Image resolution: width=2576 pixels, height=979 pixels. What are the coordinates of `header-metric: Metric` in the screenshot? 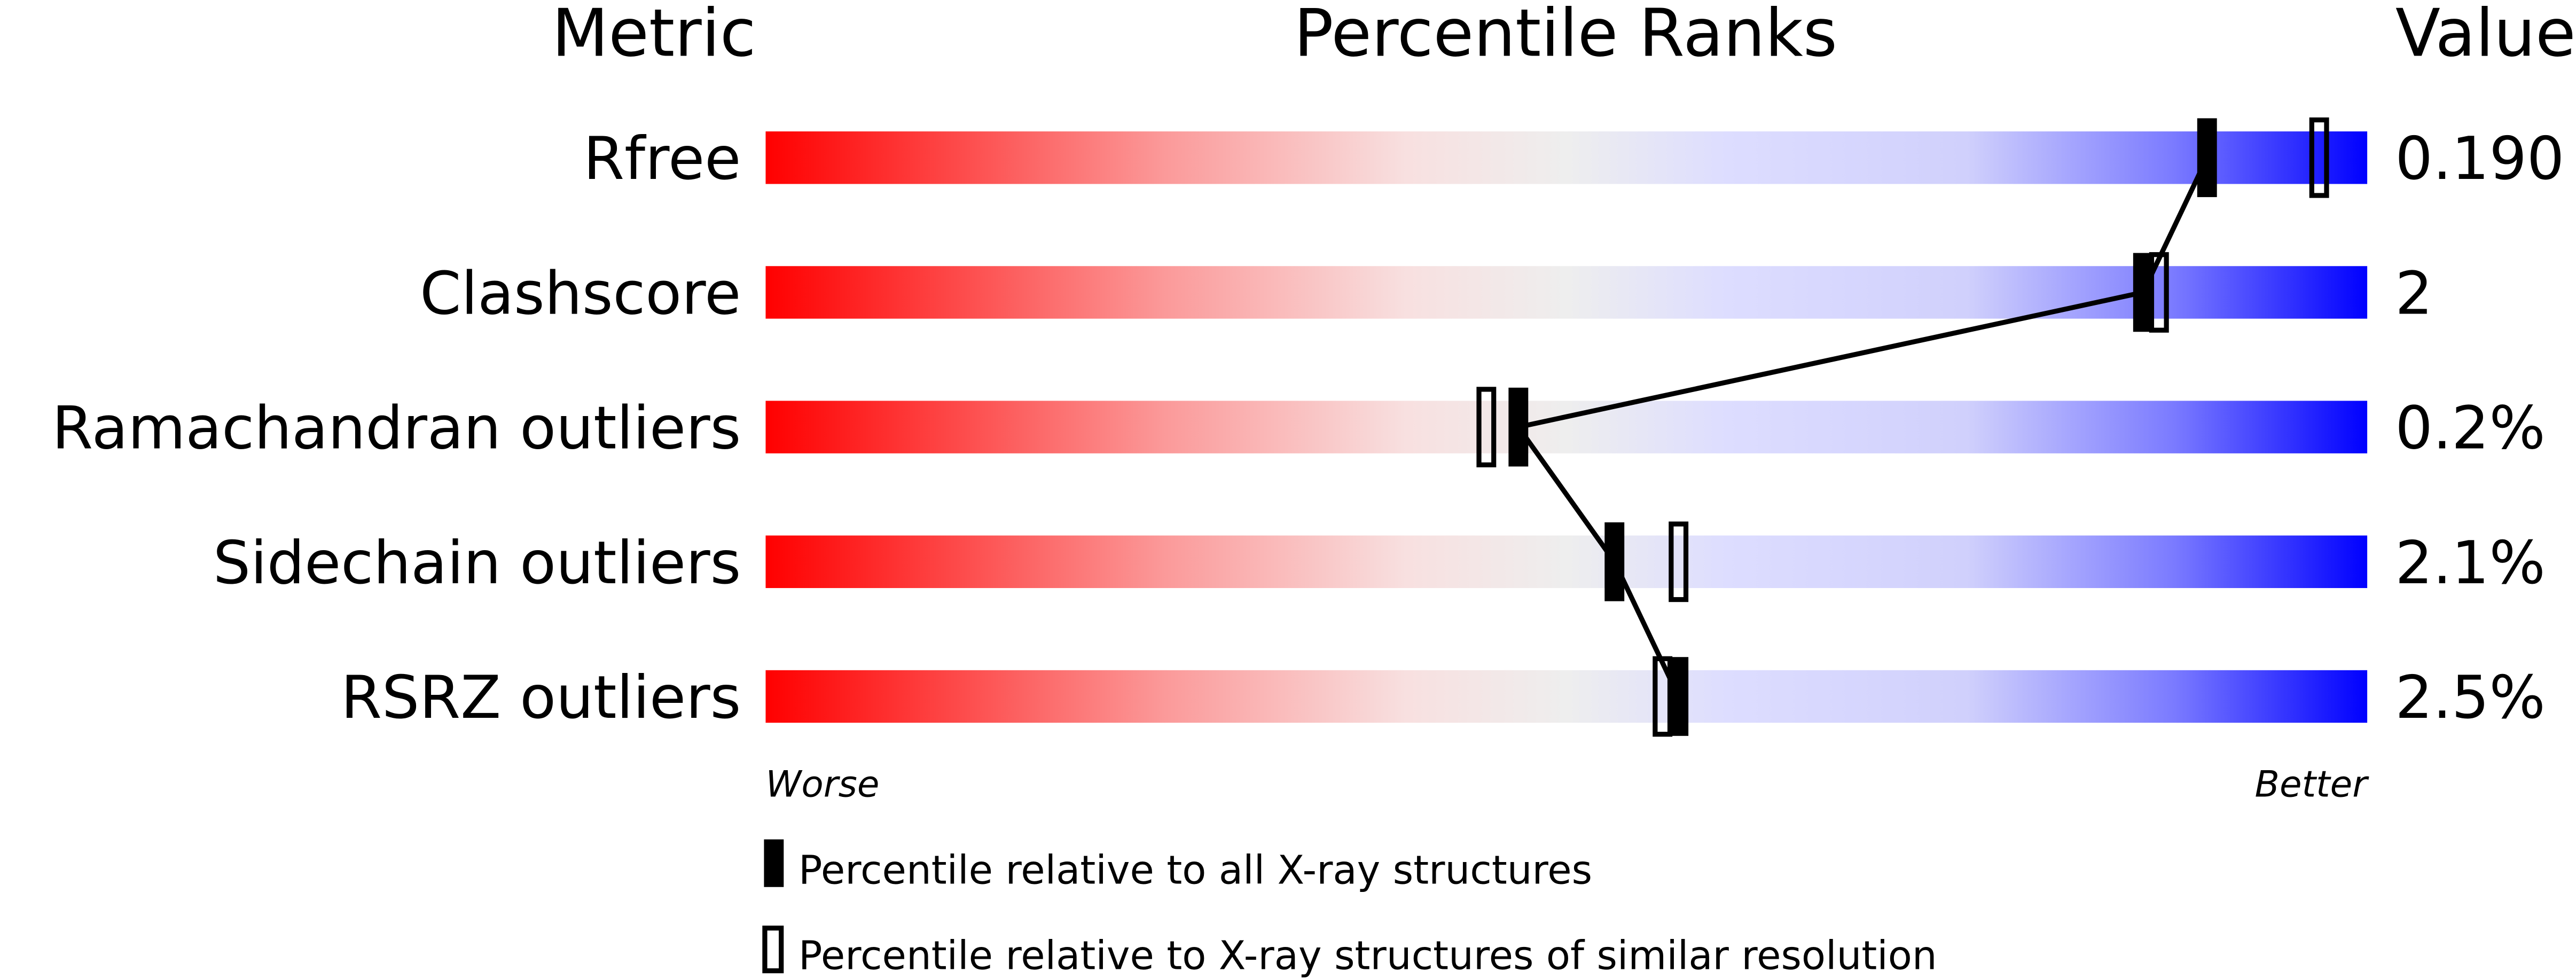 It's located at (654, 36).